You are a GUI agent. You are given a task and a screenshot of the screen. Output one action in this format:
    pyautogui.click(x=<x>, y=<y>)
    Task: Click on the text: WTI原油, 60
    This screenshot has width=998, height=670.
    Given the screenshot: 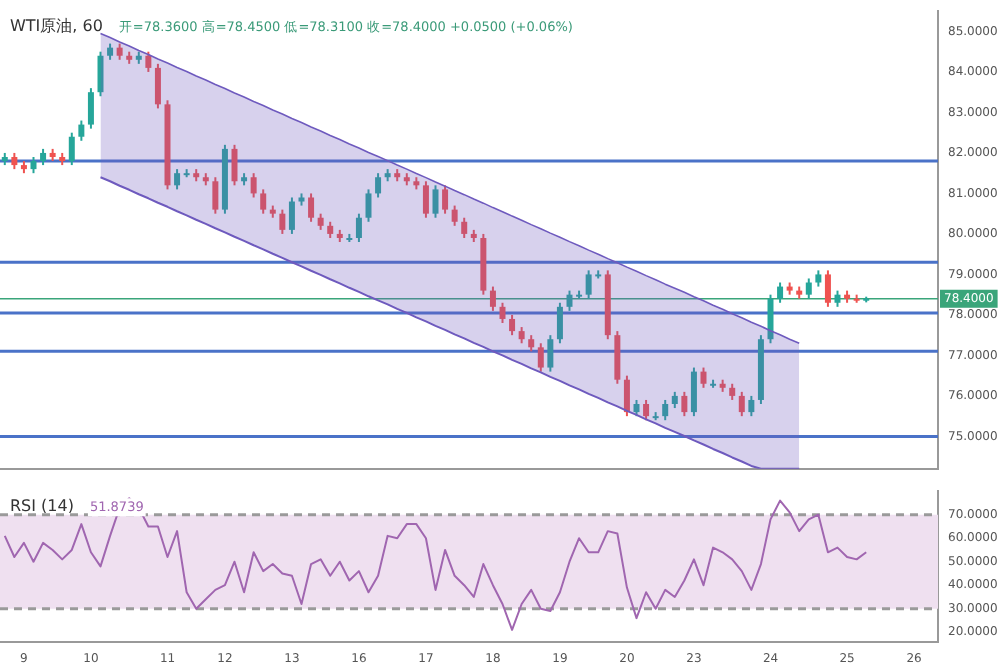 What is the action you would take?
    pyautogui.click(x=56, y=26)
    